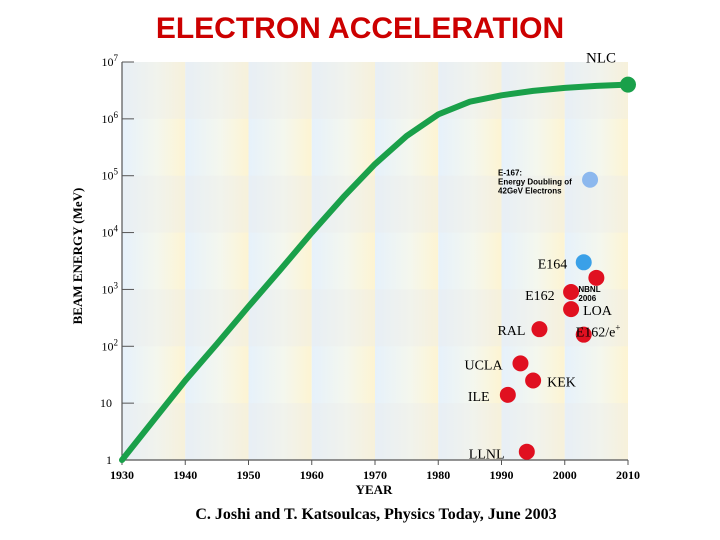  I want to click on y-tick-label: 10⁵, so click(110, 175).